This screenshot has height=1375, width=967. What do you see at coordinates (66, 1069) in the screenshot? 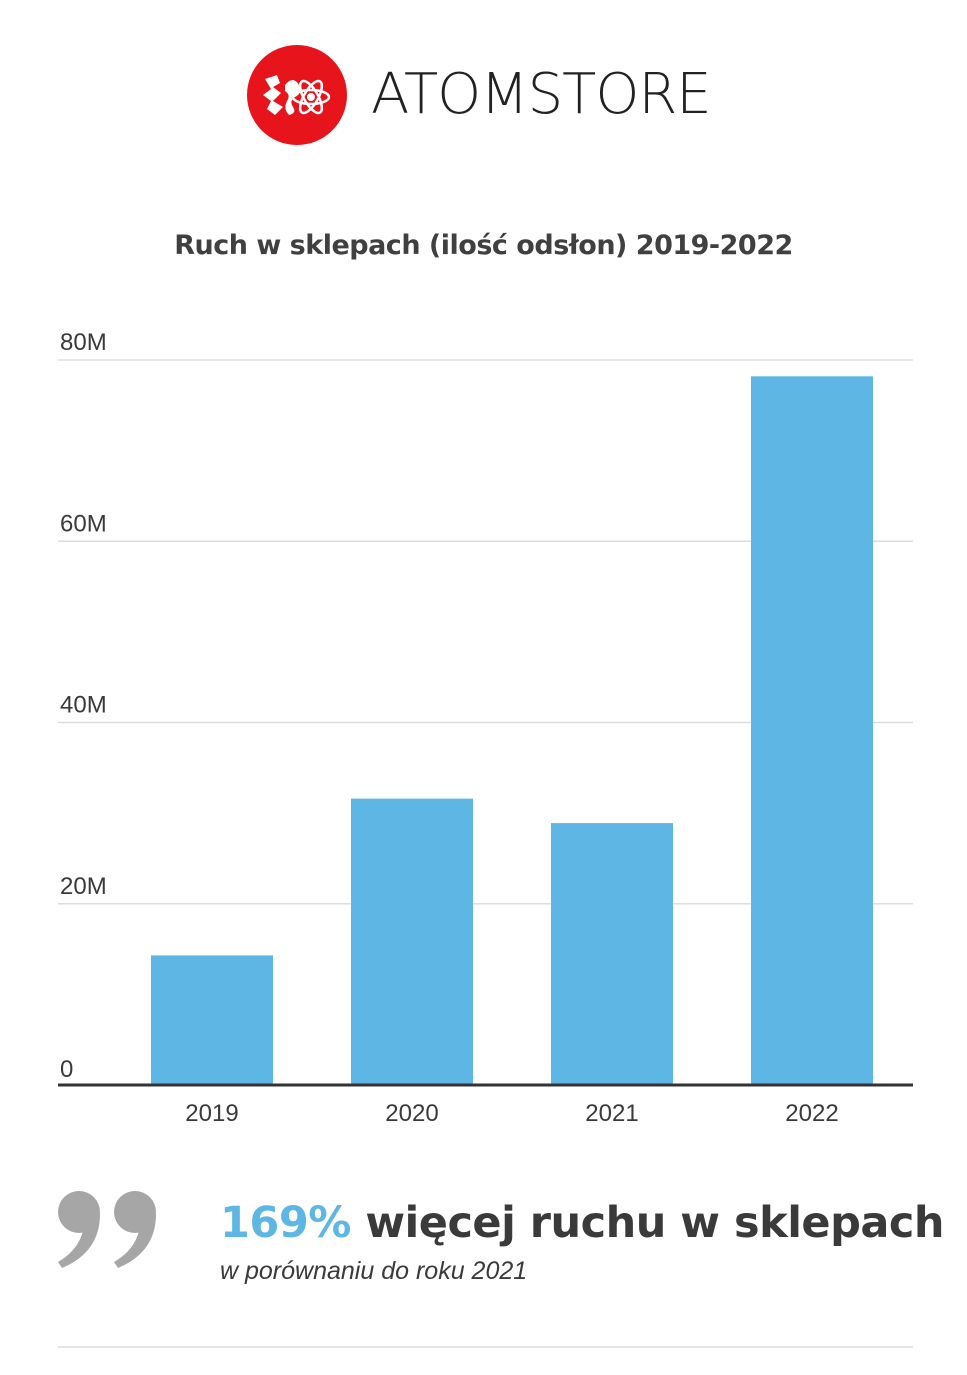
I see `y-tick-label: 0` at bounding box center [66, 1069].